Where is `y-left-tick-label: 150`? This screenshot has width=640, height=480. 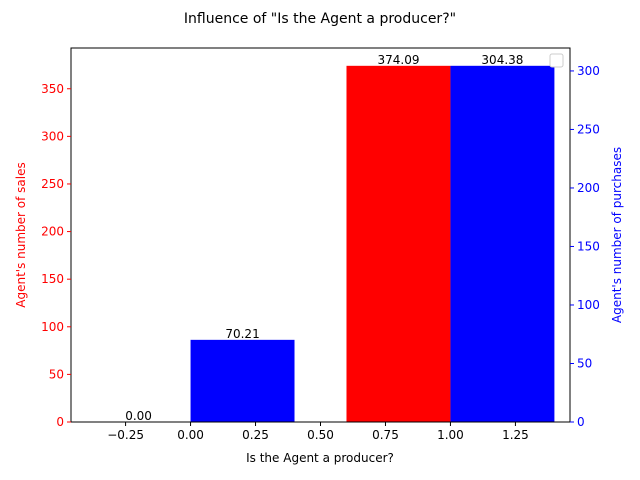
y-left-tick-label: 150 is located at coordinates (52, 279).